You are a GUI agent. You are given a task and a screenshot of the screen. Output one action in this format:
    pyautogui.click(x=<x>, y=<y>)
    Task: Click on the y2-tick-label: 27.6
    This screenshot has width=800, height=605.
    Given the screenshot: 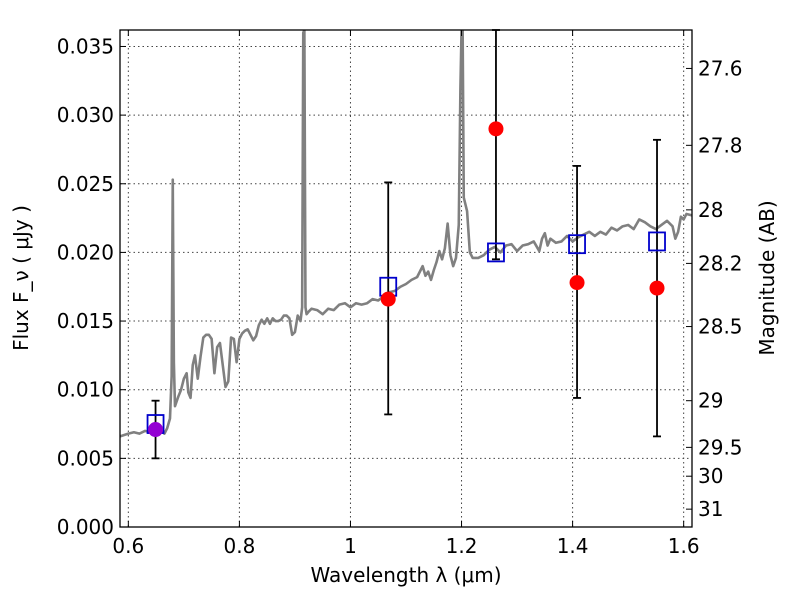 What is the action you would take?
    pyautogui.click(x=720, y=68)
    